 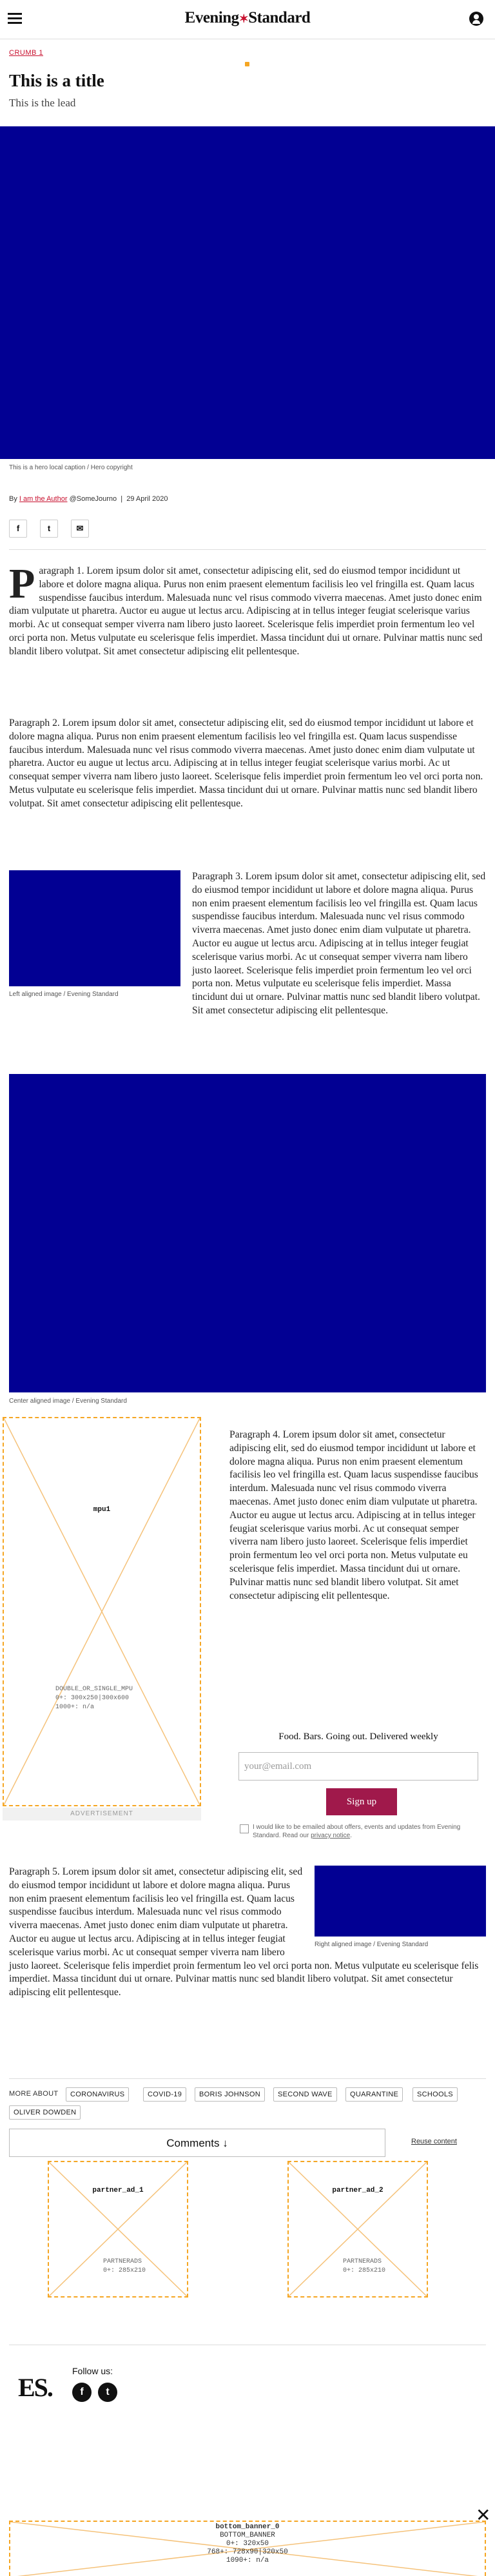 I want to click on partner-ad-1-spec-2: 0+: 285x210, so click(x=124, y=2270).